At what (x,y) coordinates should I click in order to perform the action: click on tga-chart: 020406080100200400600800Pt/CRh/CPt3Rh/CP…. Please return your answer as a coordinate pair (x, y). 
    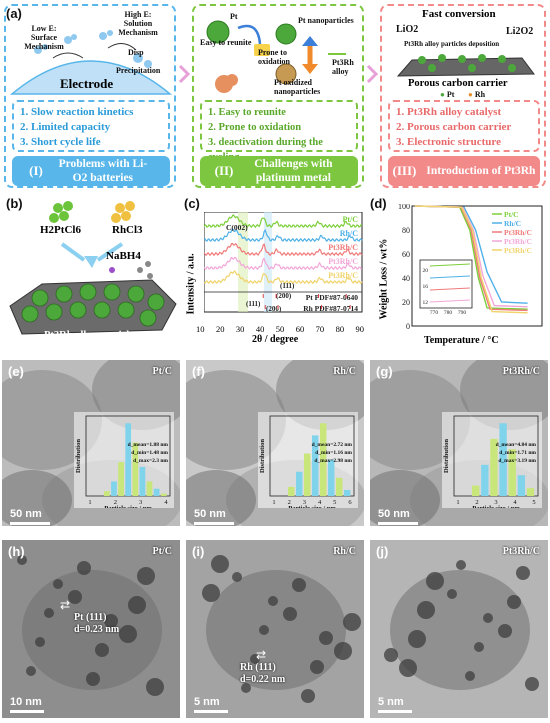
    Looking at the image, I should click on (470, 267).